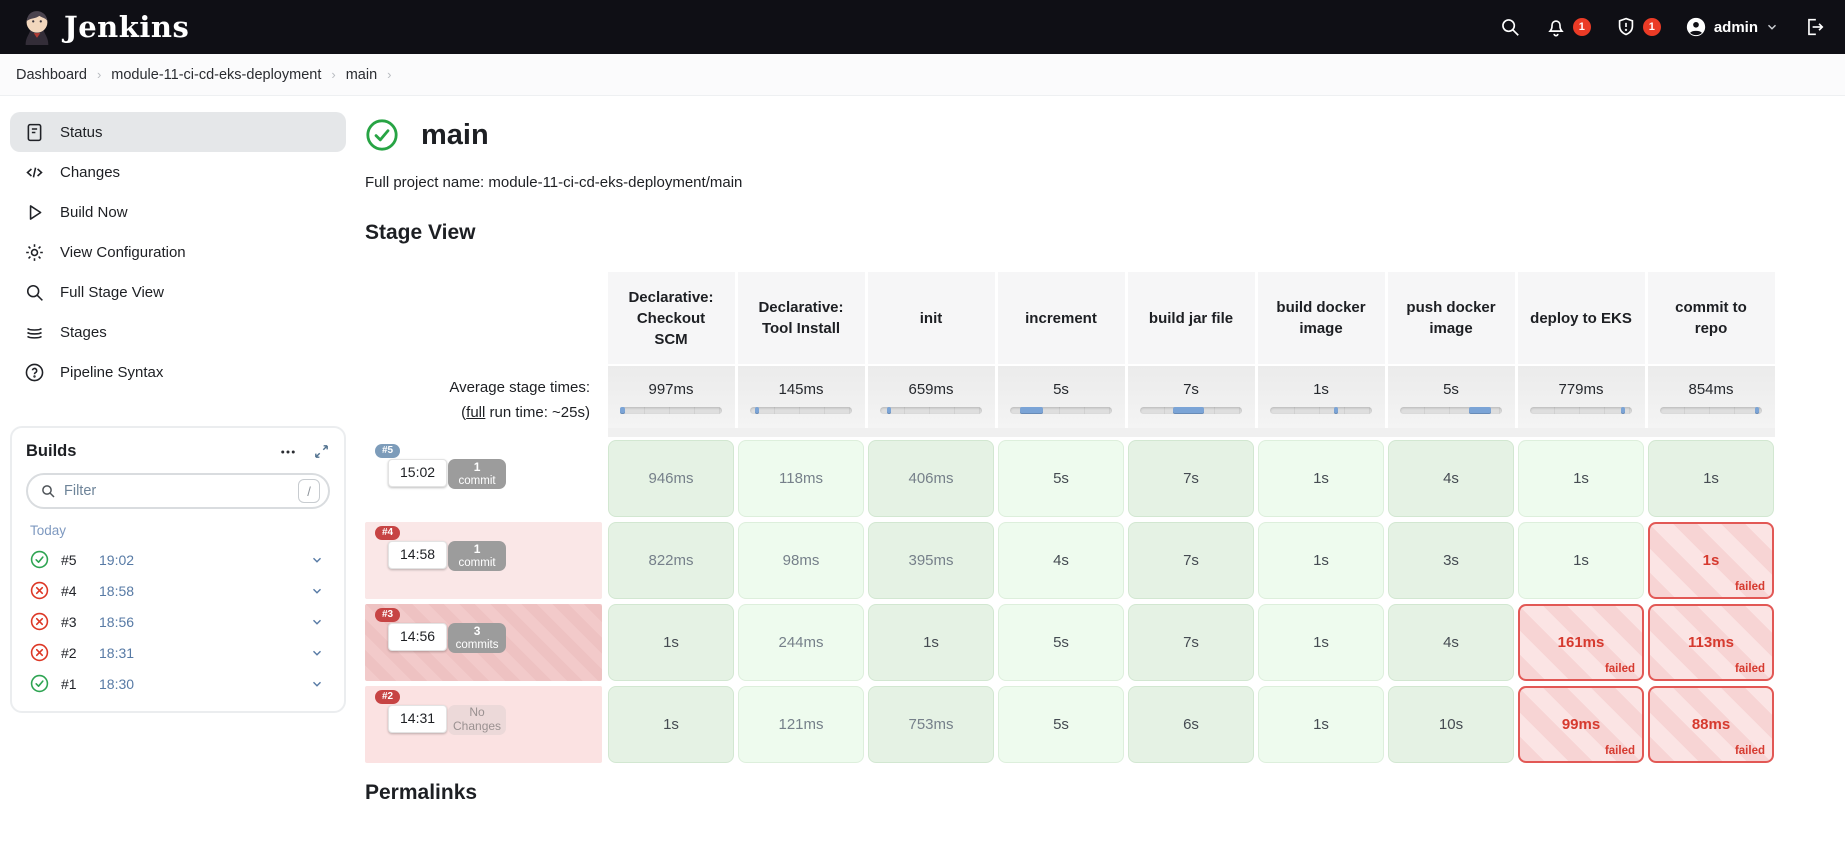 This screenshot has width=1845, height=841. Describe the element at coordinates (127, 27) in the screenshot. I see `brand-name: Jenkins` at that location.